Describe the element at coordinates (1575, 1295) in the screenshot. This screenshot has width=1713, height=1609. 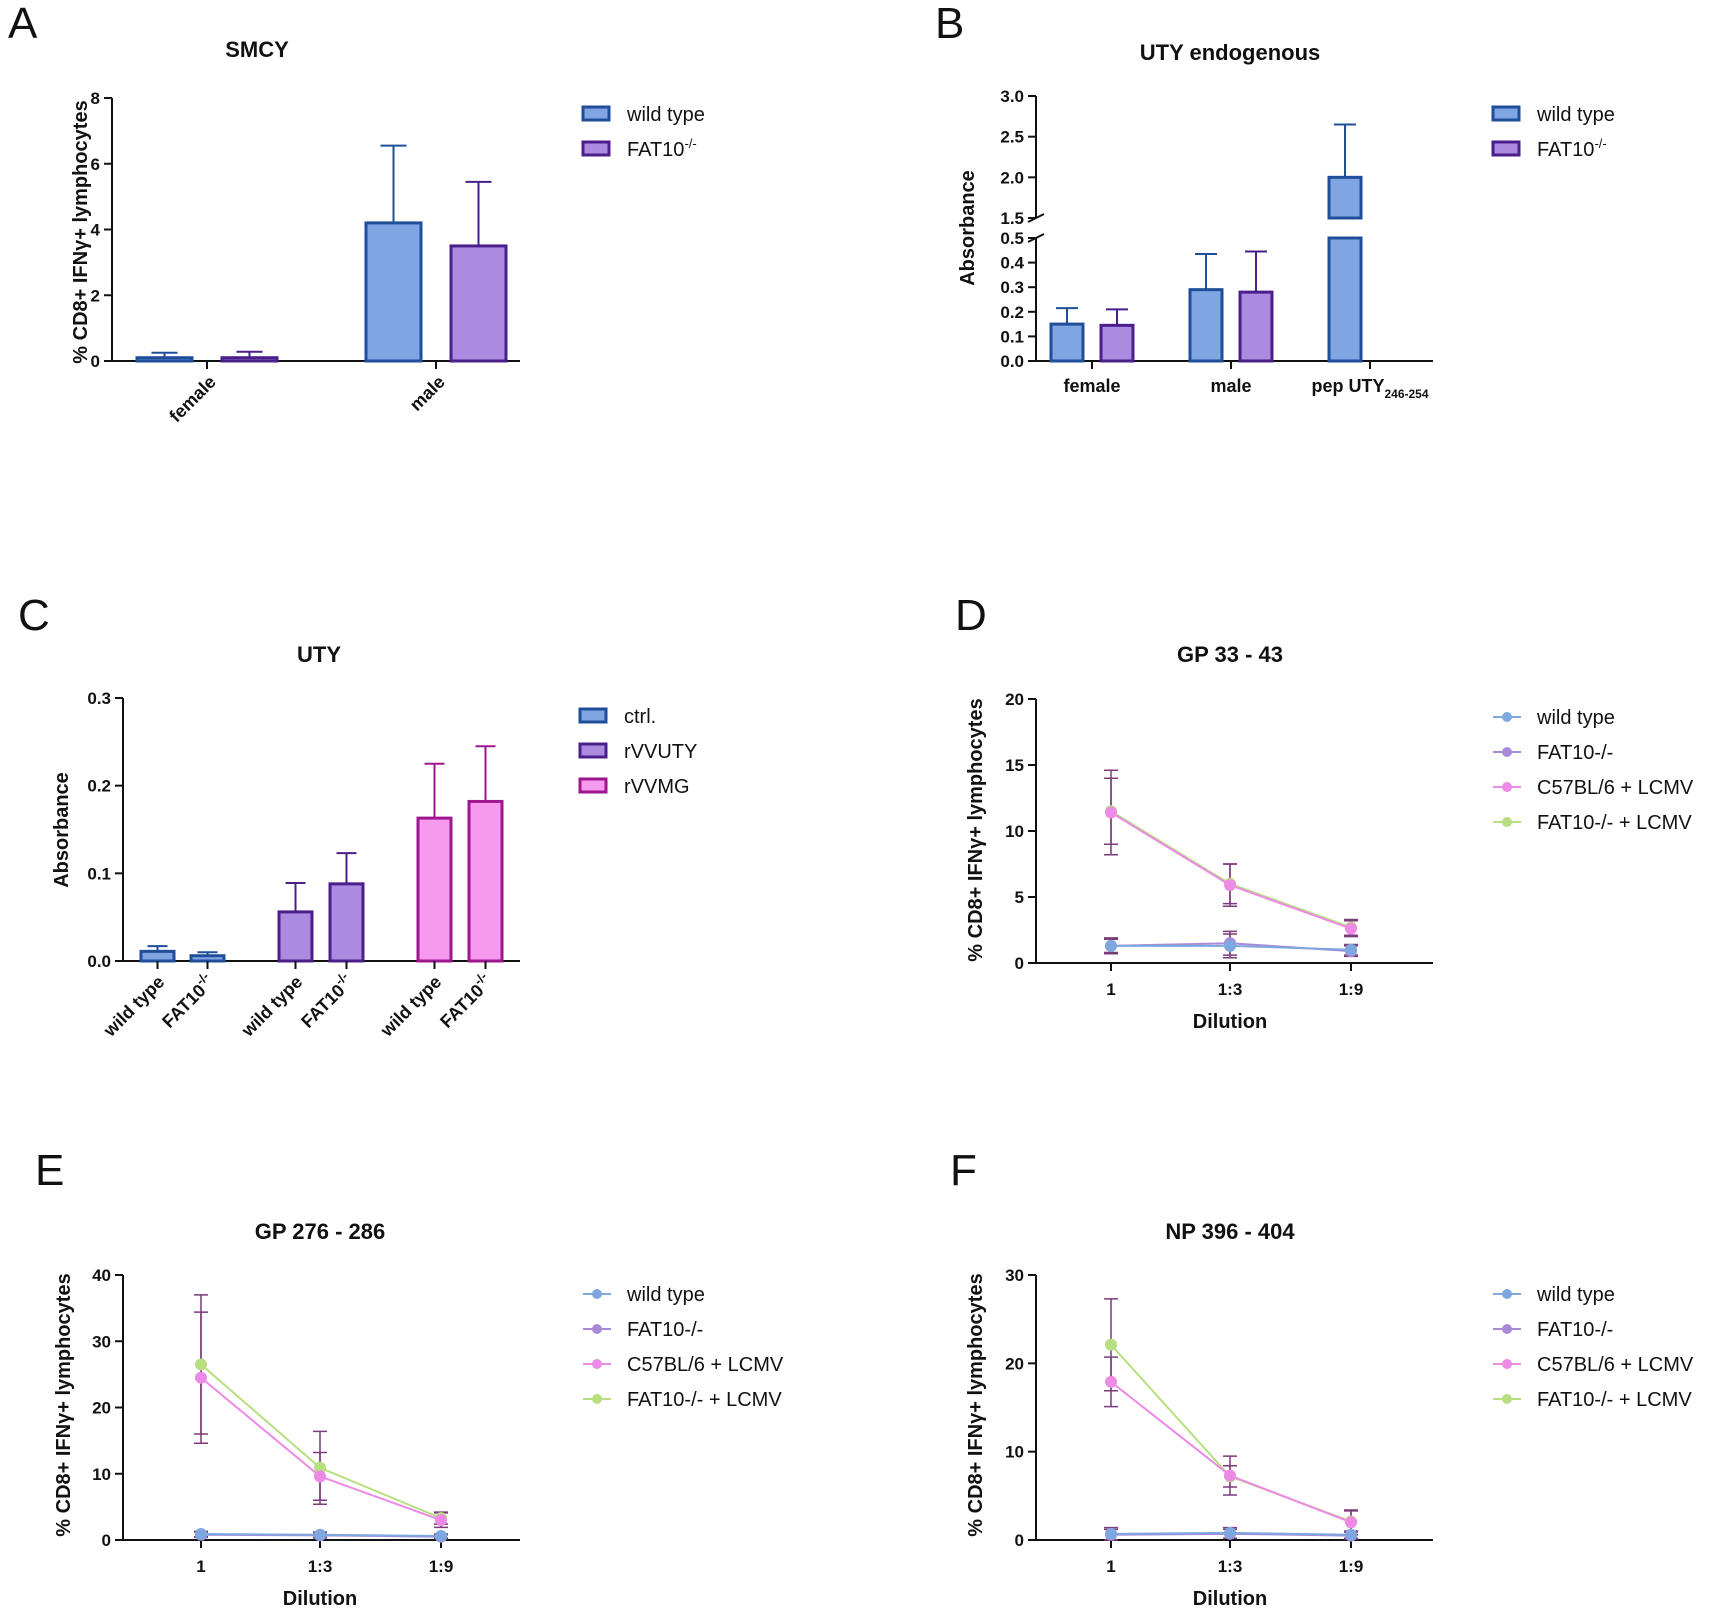
I see `chart-f-legend-label-0: wild type` at that location.